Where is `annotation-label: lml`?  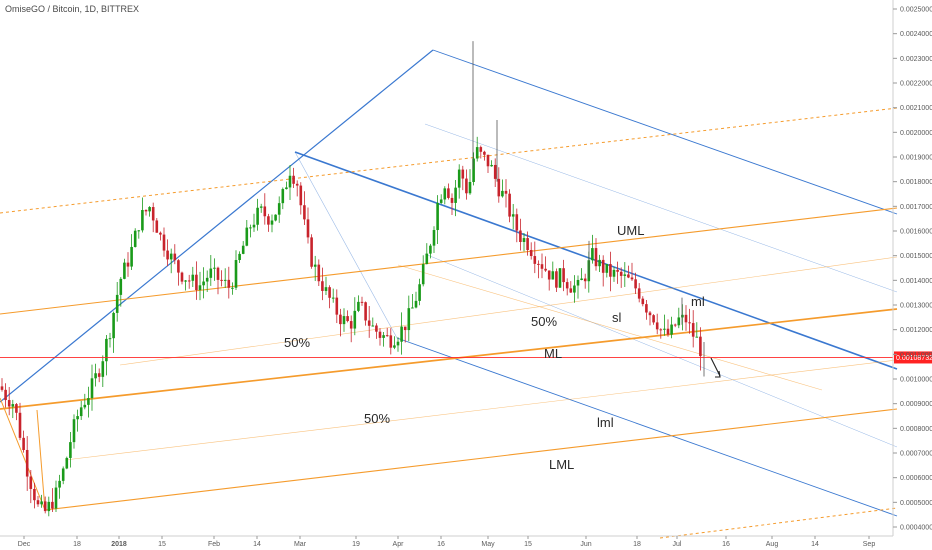 annotation-label: lml is located at coordinates (605, 422).